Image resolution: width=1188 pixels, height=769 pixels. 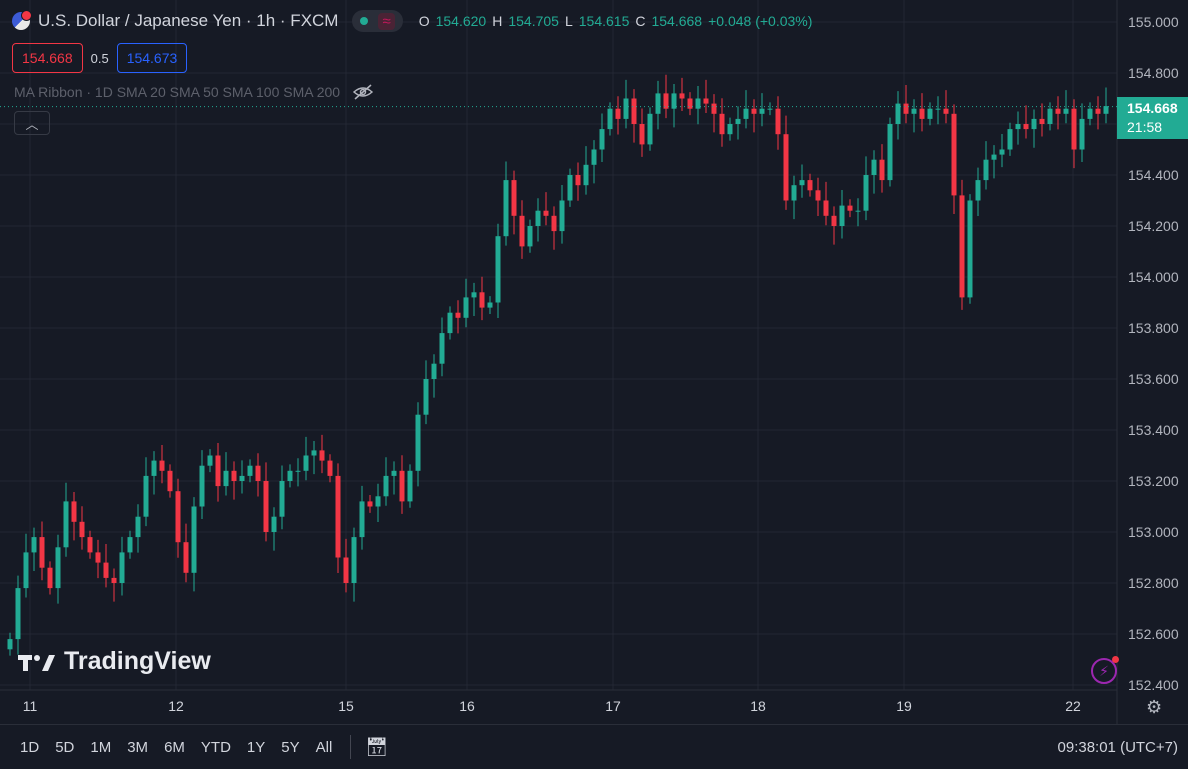 I want to click on range-button-3m: 3M, so click(x=138, y=747).